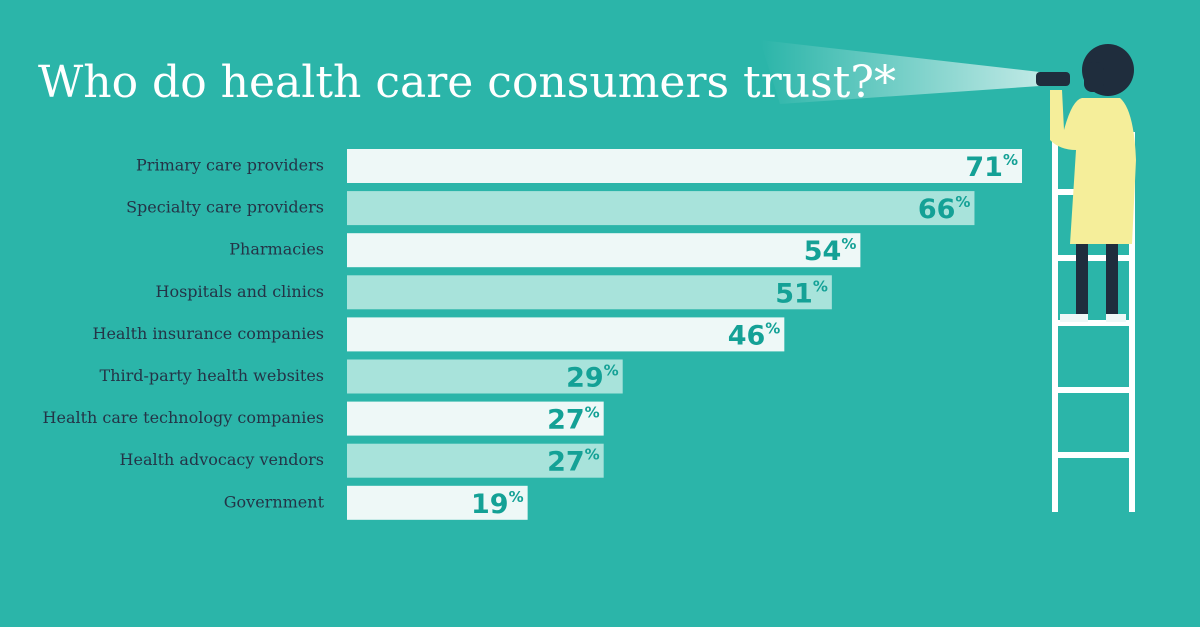 Image resolution: width=1200 pixels, height=627 pixels. What do you see at coordinates (944, 209) in the screenshot?
I see `value-label: 66%` at bounding box center [944, 209].